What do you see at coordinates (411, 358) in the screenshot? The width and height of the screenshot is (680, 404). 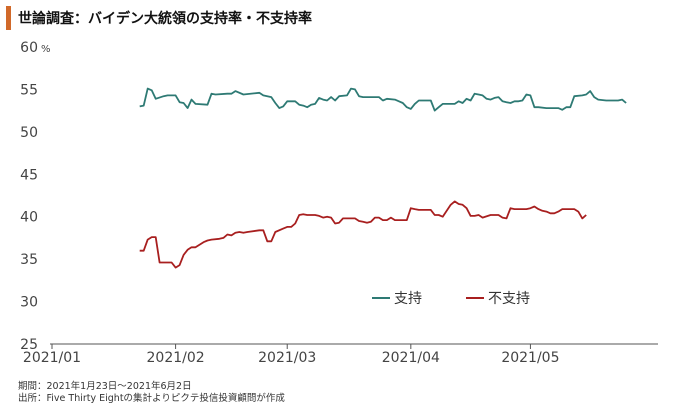 I see `x-tick-label: 2021/04` at bounding box center [411, 358].